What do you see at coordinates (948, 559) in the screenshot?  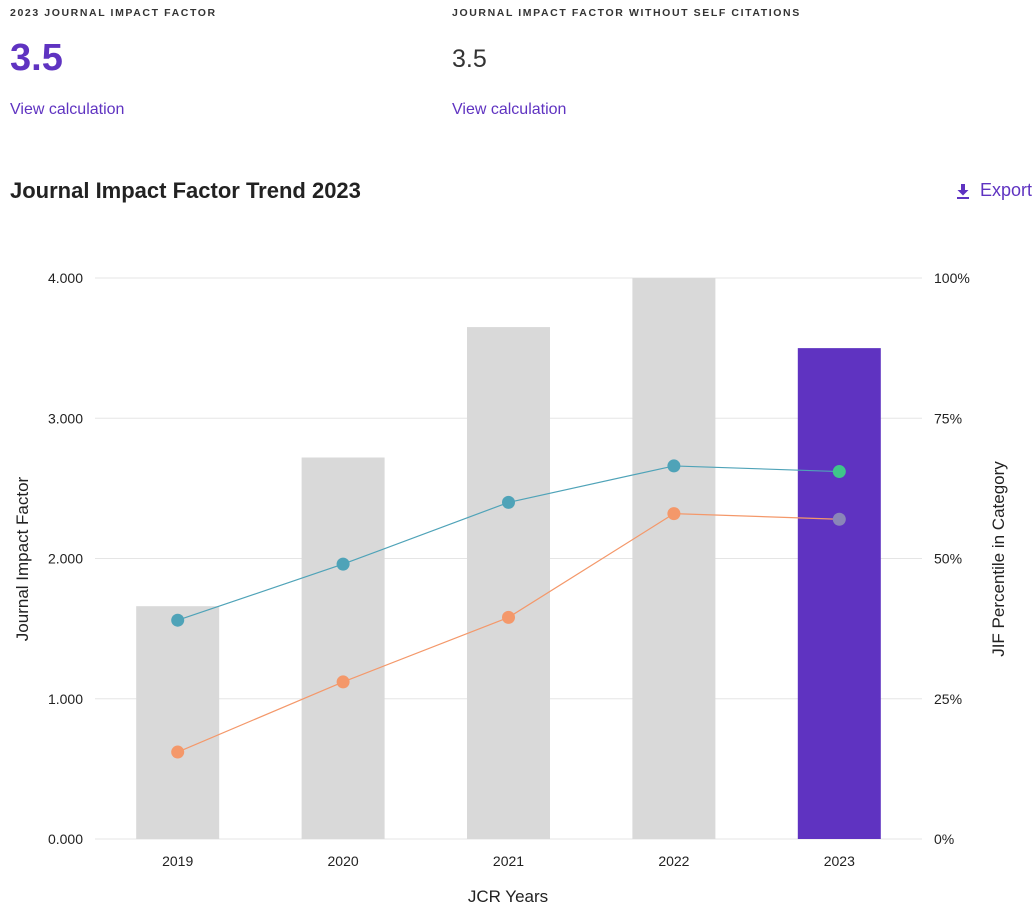 I see `y2-tick-label: 50%` at bounding box center [948, 559].